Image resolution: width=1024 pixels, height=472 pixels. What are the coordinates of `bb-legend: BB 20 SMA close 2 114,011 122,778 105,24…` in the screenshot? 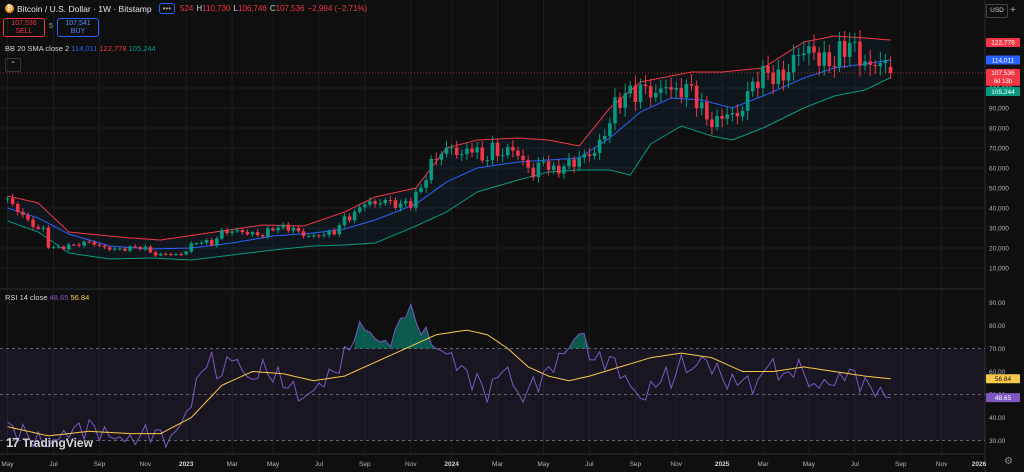 It's located at (80, 48).